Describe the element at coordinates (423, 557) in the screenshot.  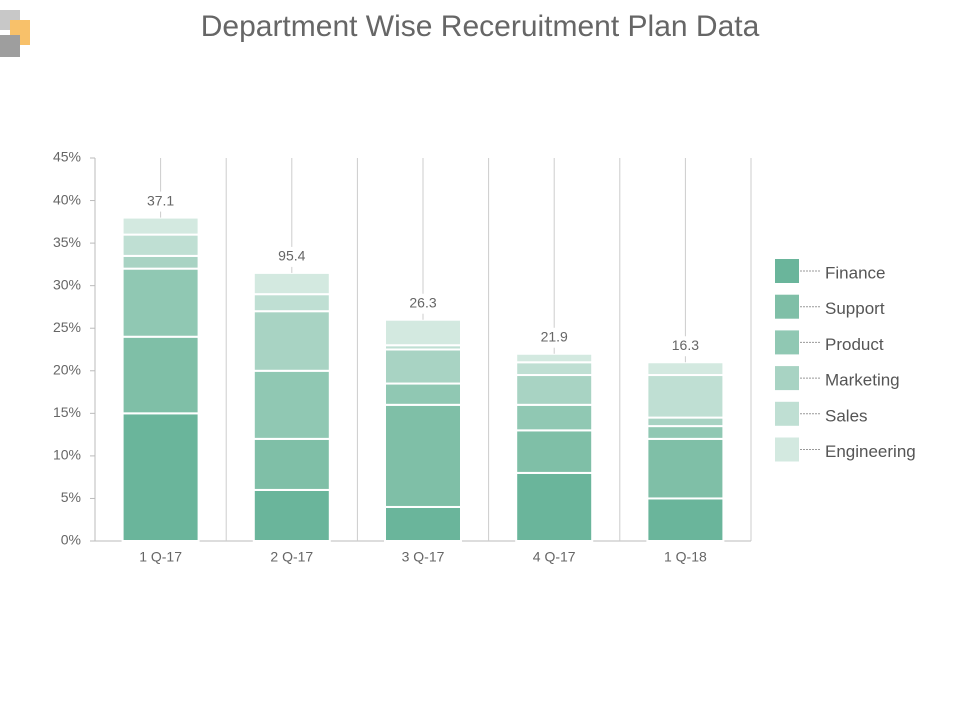
I see `x-tick-label: 3 Q-17` at that location.